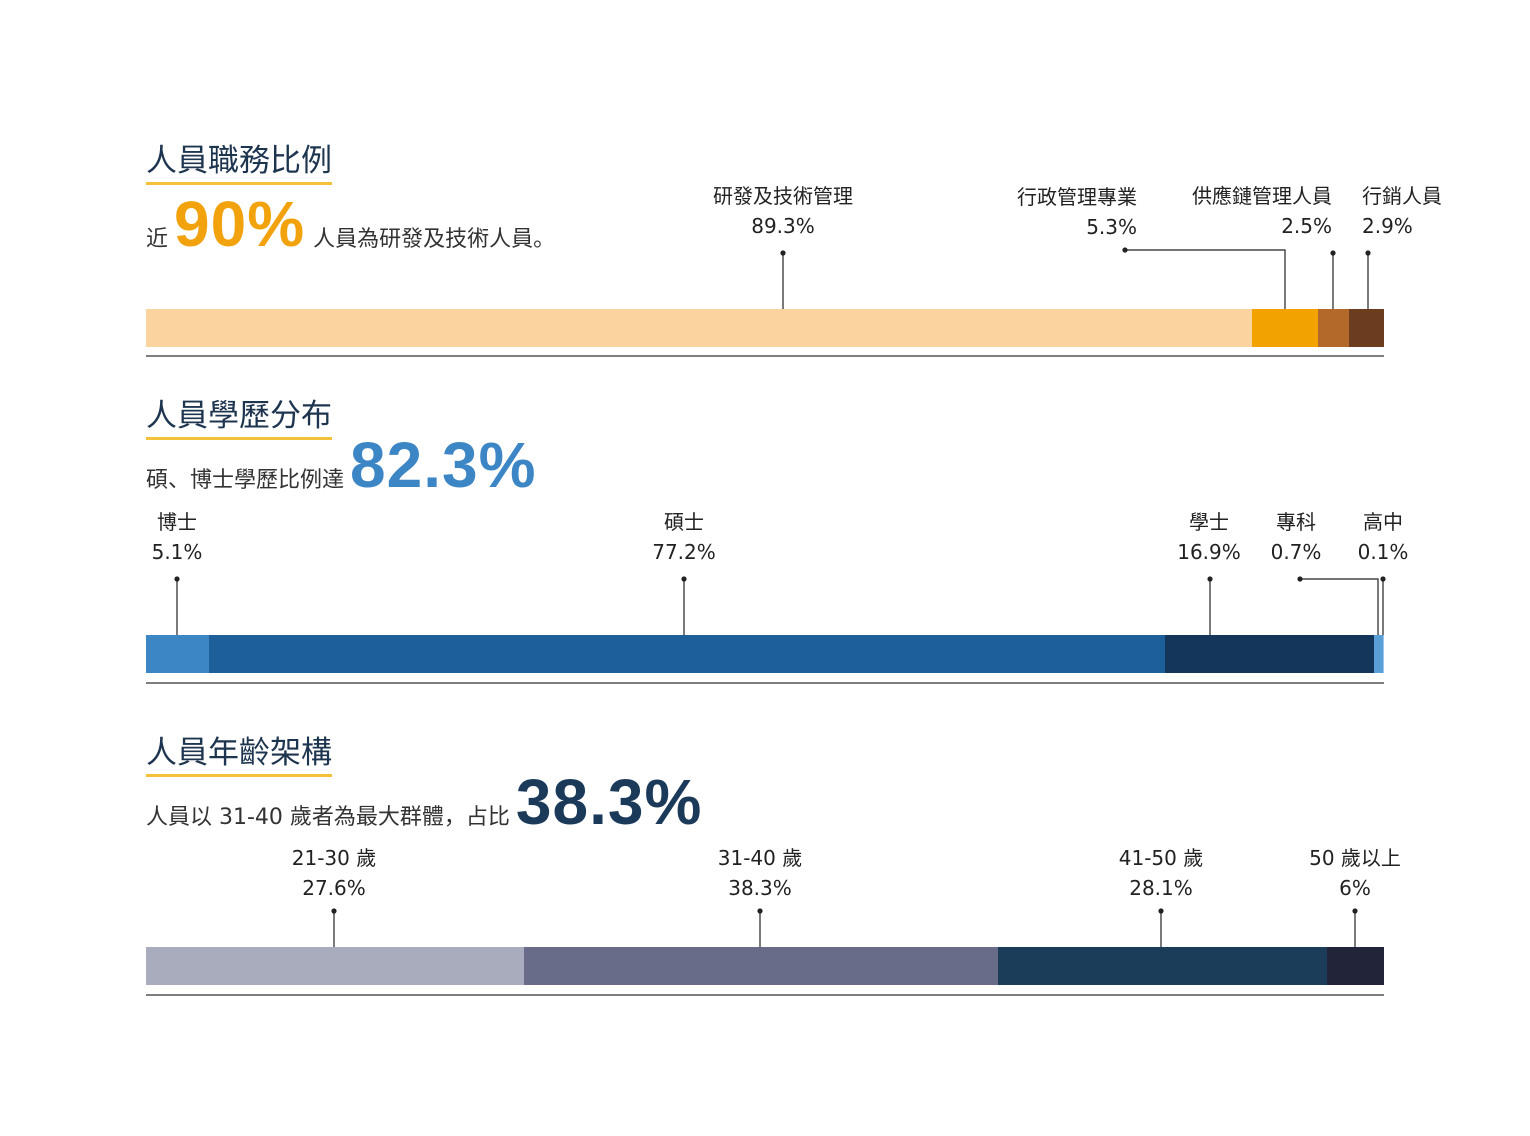 The height and width of the screenshot is (1136, 1530). I want to click on section-subtitle: 近 90% 人員為研發及技術人員。, so click(350, 224).